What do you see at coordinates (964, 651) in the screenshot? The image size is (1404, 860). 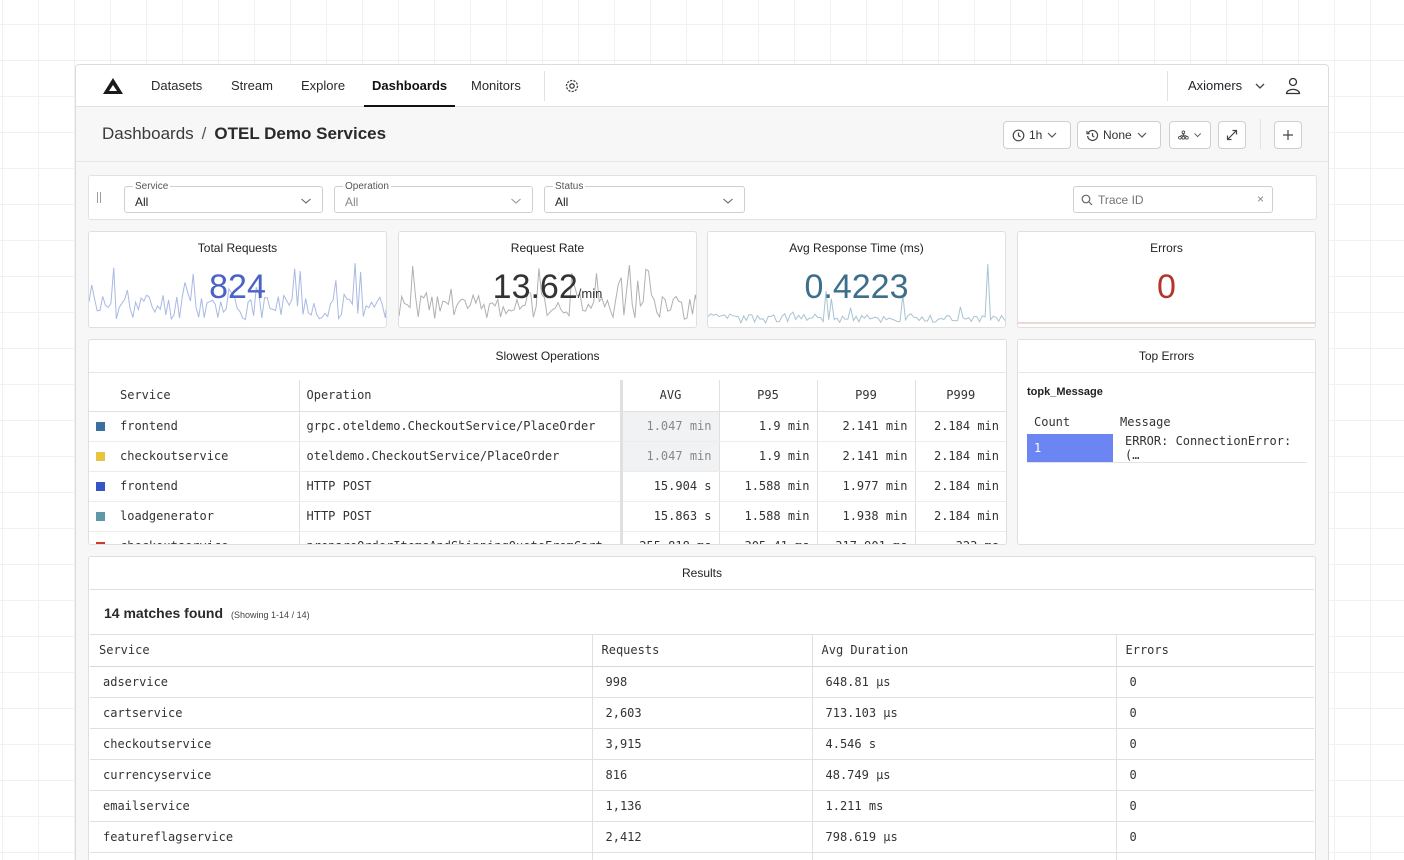 I see `column-header-avg-duration: Avg Duration` at bounding box center [964, 651].